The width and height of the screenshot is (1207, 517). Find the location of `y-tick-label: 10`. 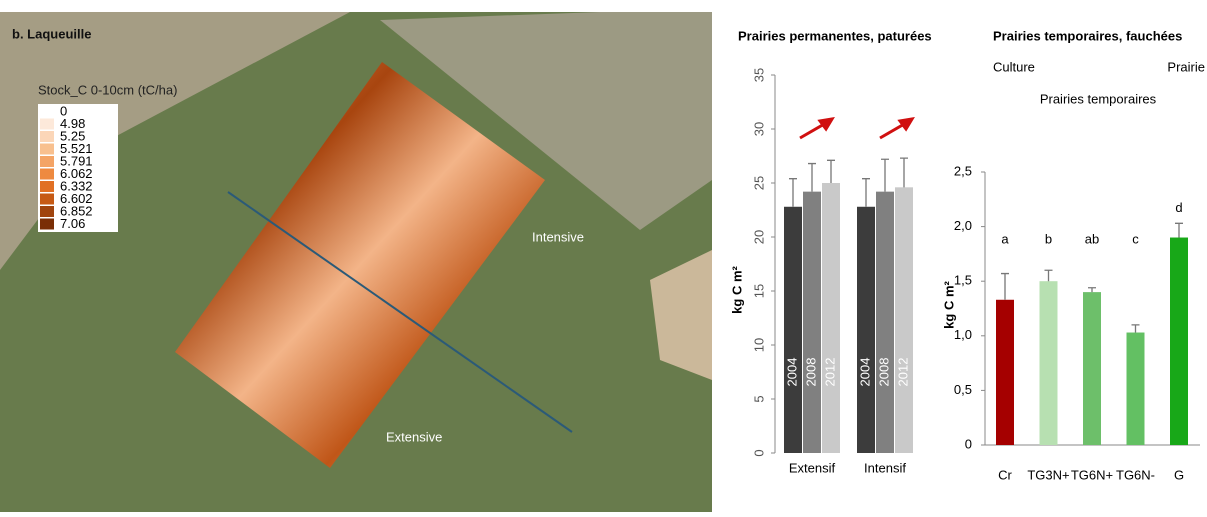

y-tick-label: 10 is located at coordinates (758, 345).